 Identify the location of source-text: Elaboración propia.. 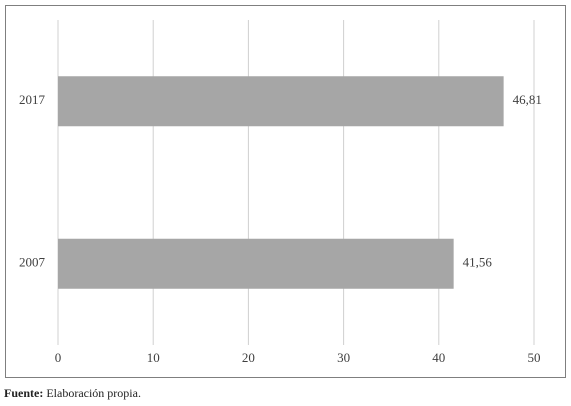
(93, 393).